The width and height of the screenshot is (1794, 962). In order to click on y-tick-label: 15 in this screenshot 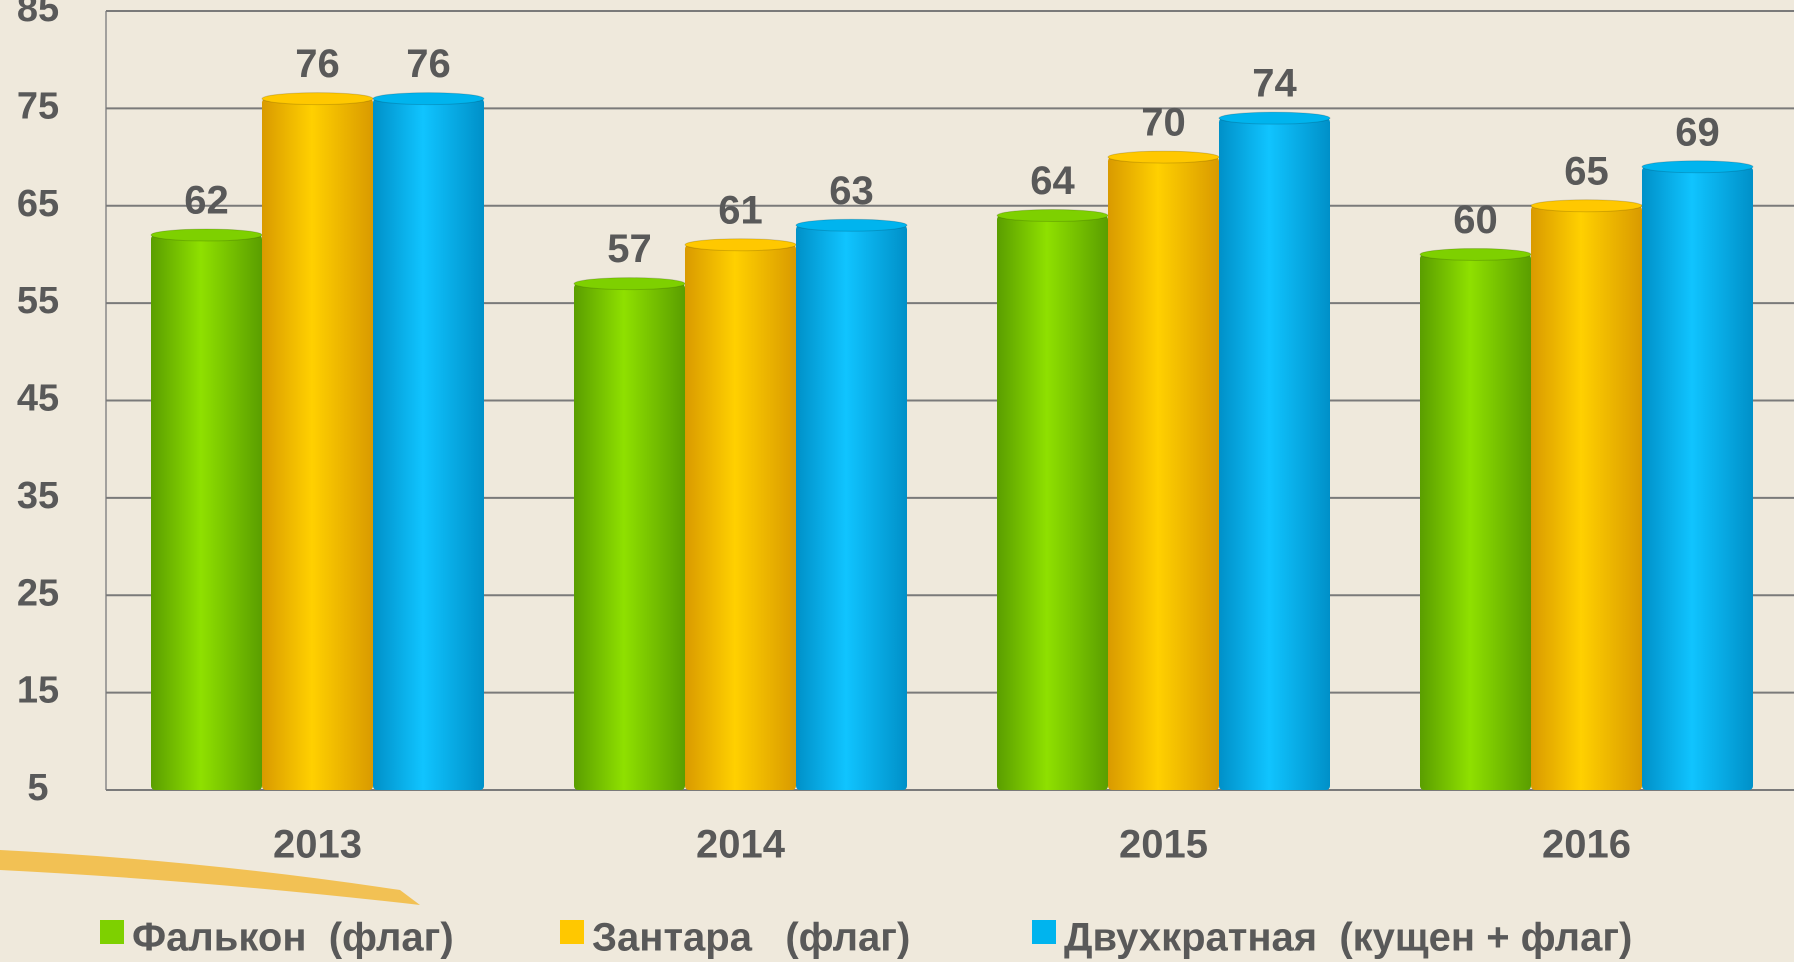, I will do `click(38, 691)`.